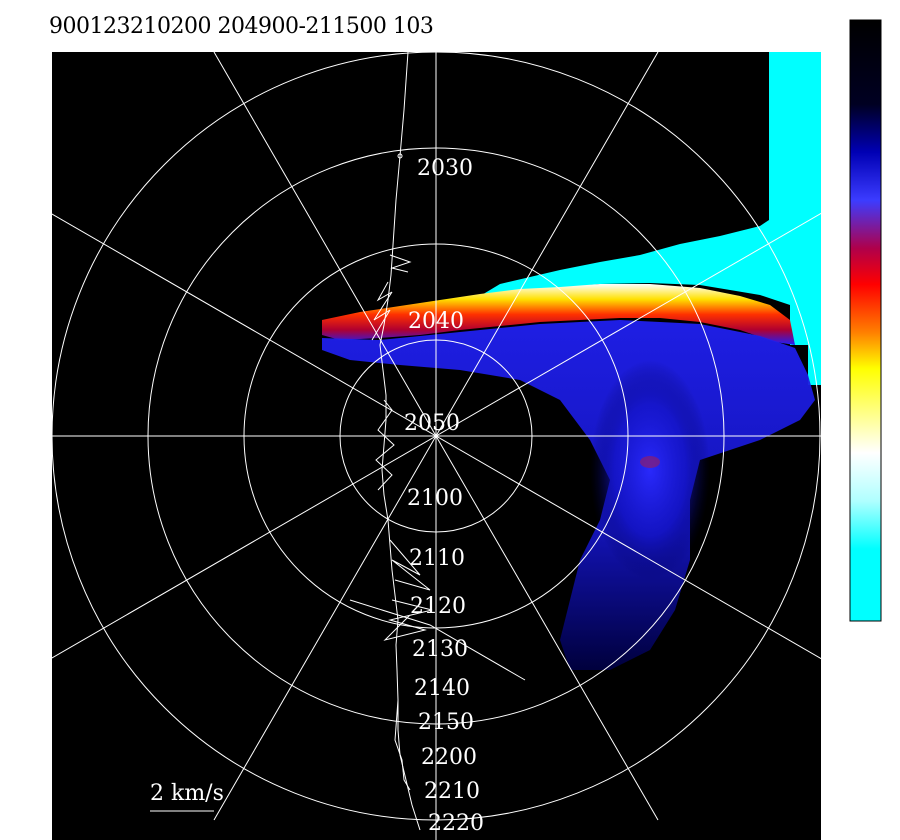 The width and height of the screenshot is (900, 840). Describe the element at coordinates (400, 156) in the screenshot. I see `trace-marker` at that location.